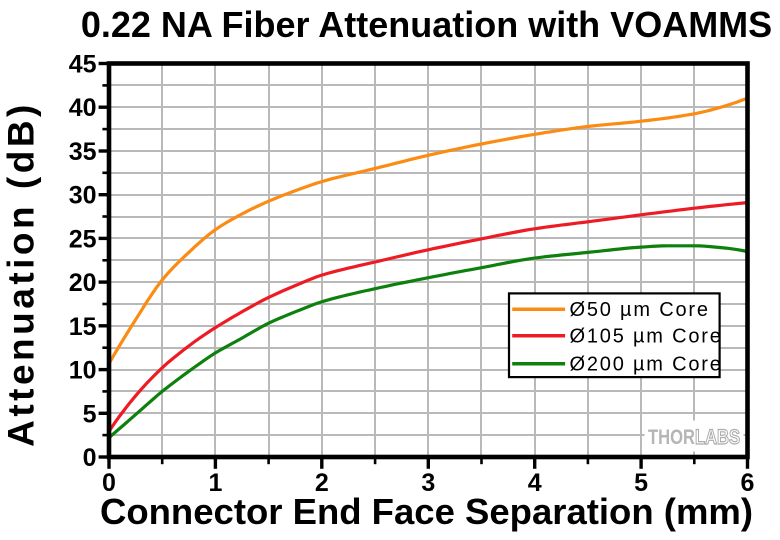  Describe the element at coordinates (748, 483) in the screenshot. I see `svg-text: 6` at that location.